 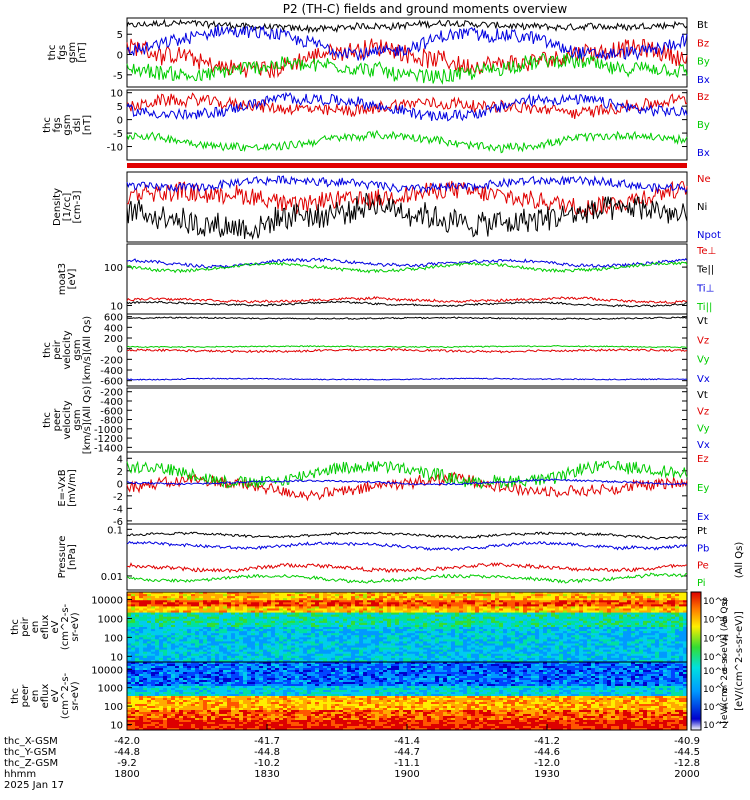 I want to click on panel-y-label: [cm-3], so click(x=77, y=206).